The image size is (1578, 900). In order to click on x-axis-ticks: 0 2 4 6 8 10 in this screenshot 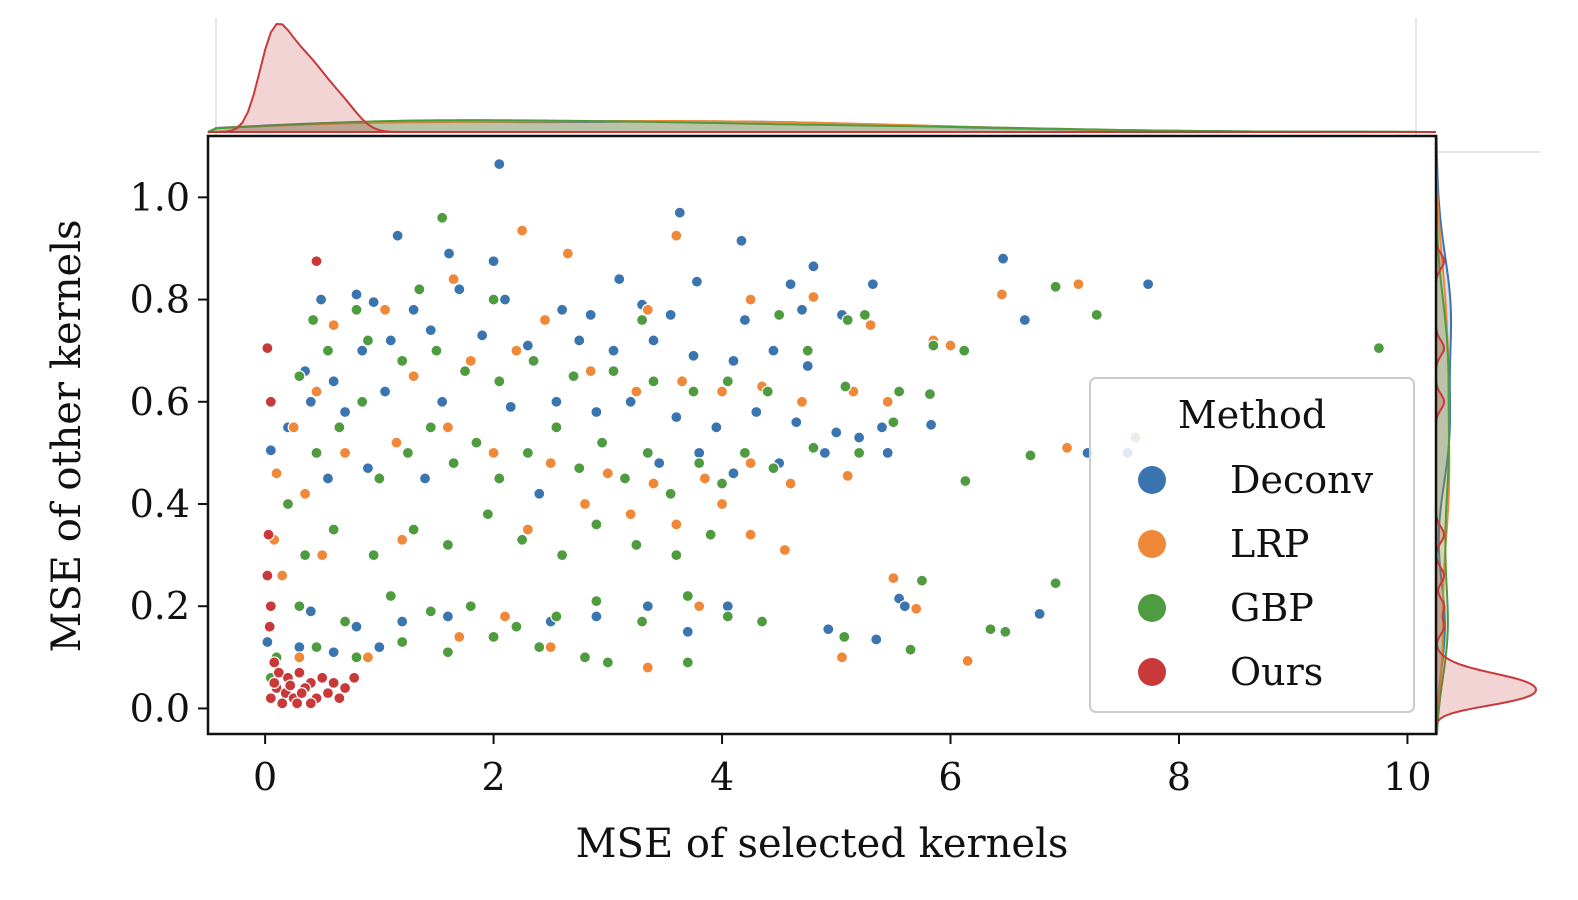, I will do `click(842, 766)`.